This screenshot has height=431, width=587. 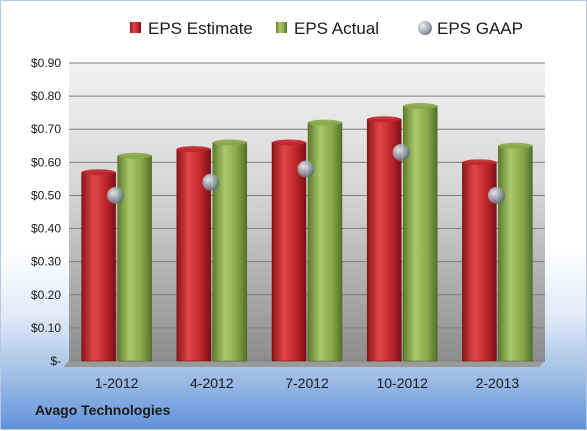 What do you see at coordinates (46, 328) in the screenshot?
I see `y-tick-label: $0.10` at bounding box center [46, 328].